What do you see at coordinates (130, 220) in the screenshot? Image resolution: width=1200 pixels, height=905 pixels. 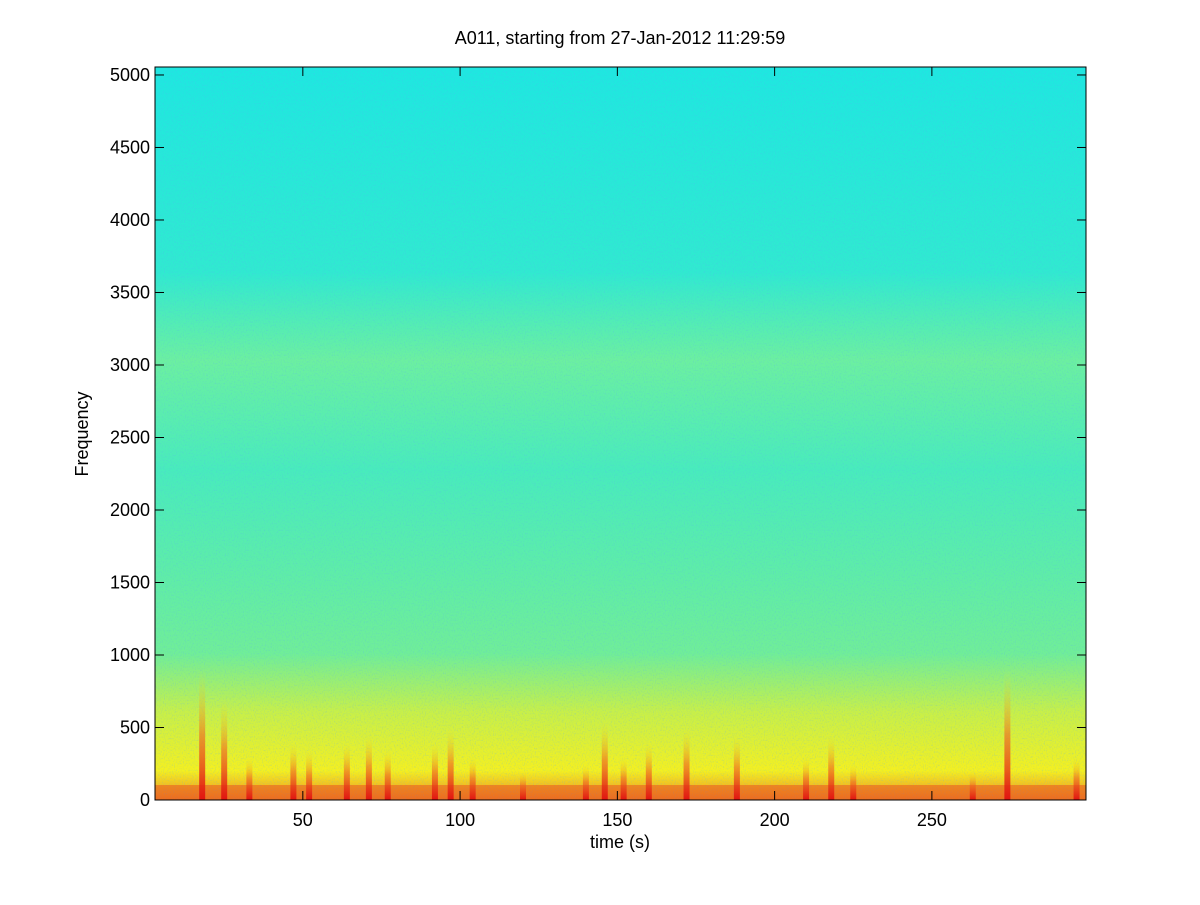 I see `y-tick-label: 4000` at bounding box center [130, 220].